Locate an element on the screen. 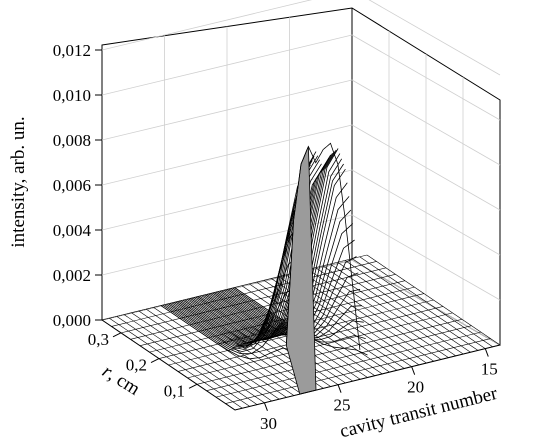 Image resolution: width=533 pixels, height=443 pixels. r-tick-label: 0,2 is located at coordinates (136, 365).